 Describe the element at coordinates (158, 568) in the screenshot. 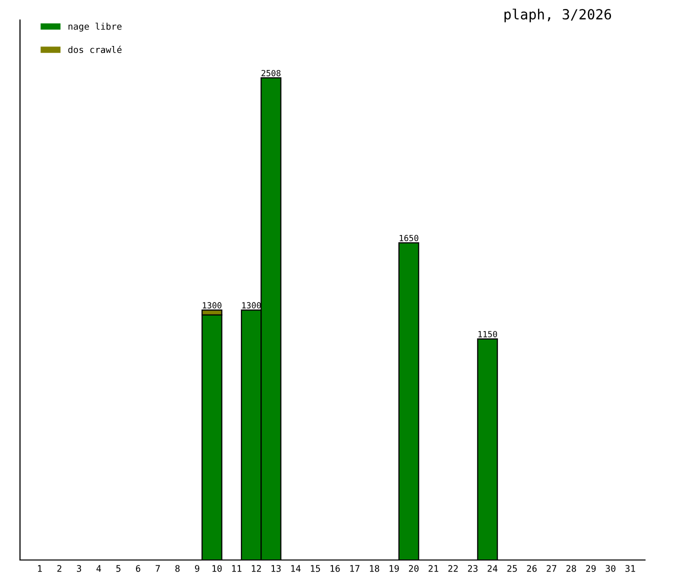

I see `x-tick-label: 7` at that location.